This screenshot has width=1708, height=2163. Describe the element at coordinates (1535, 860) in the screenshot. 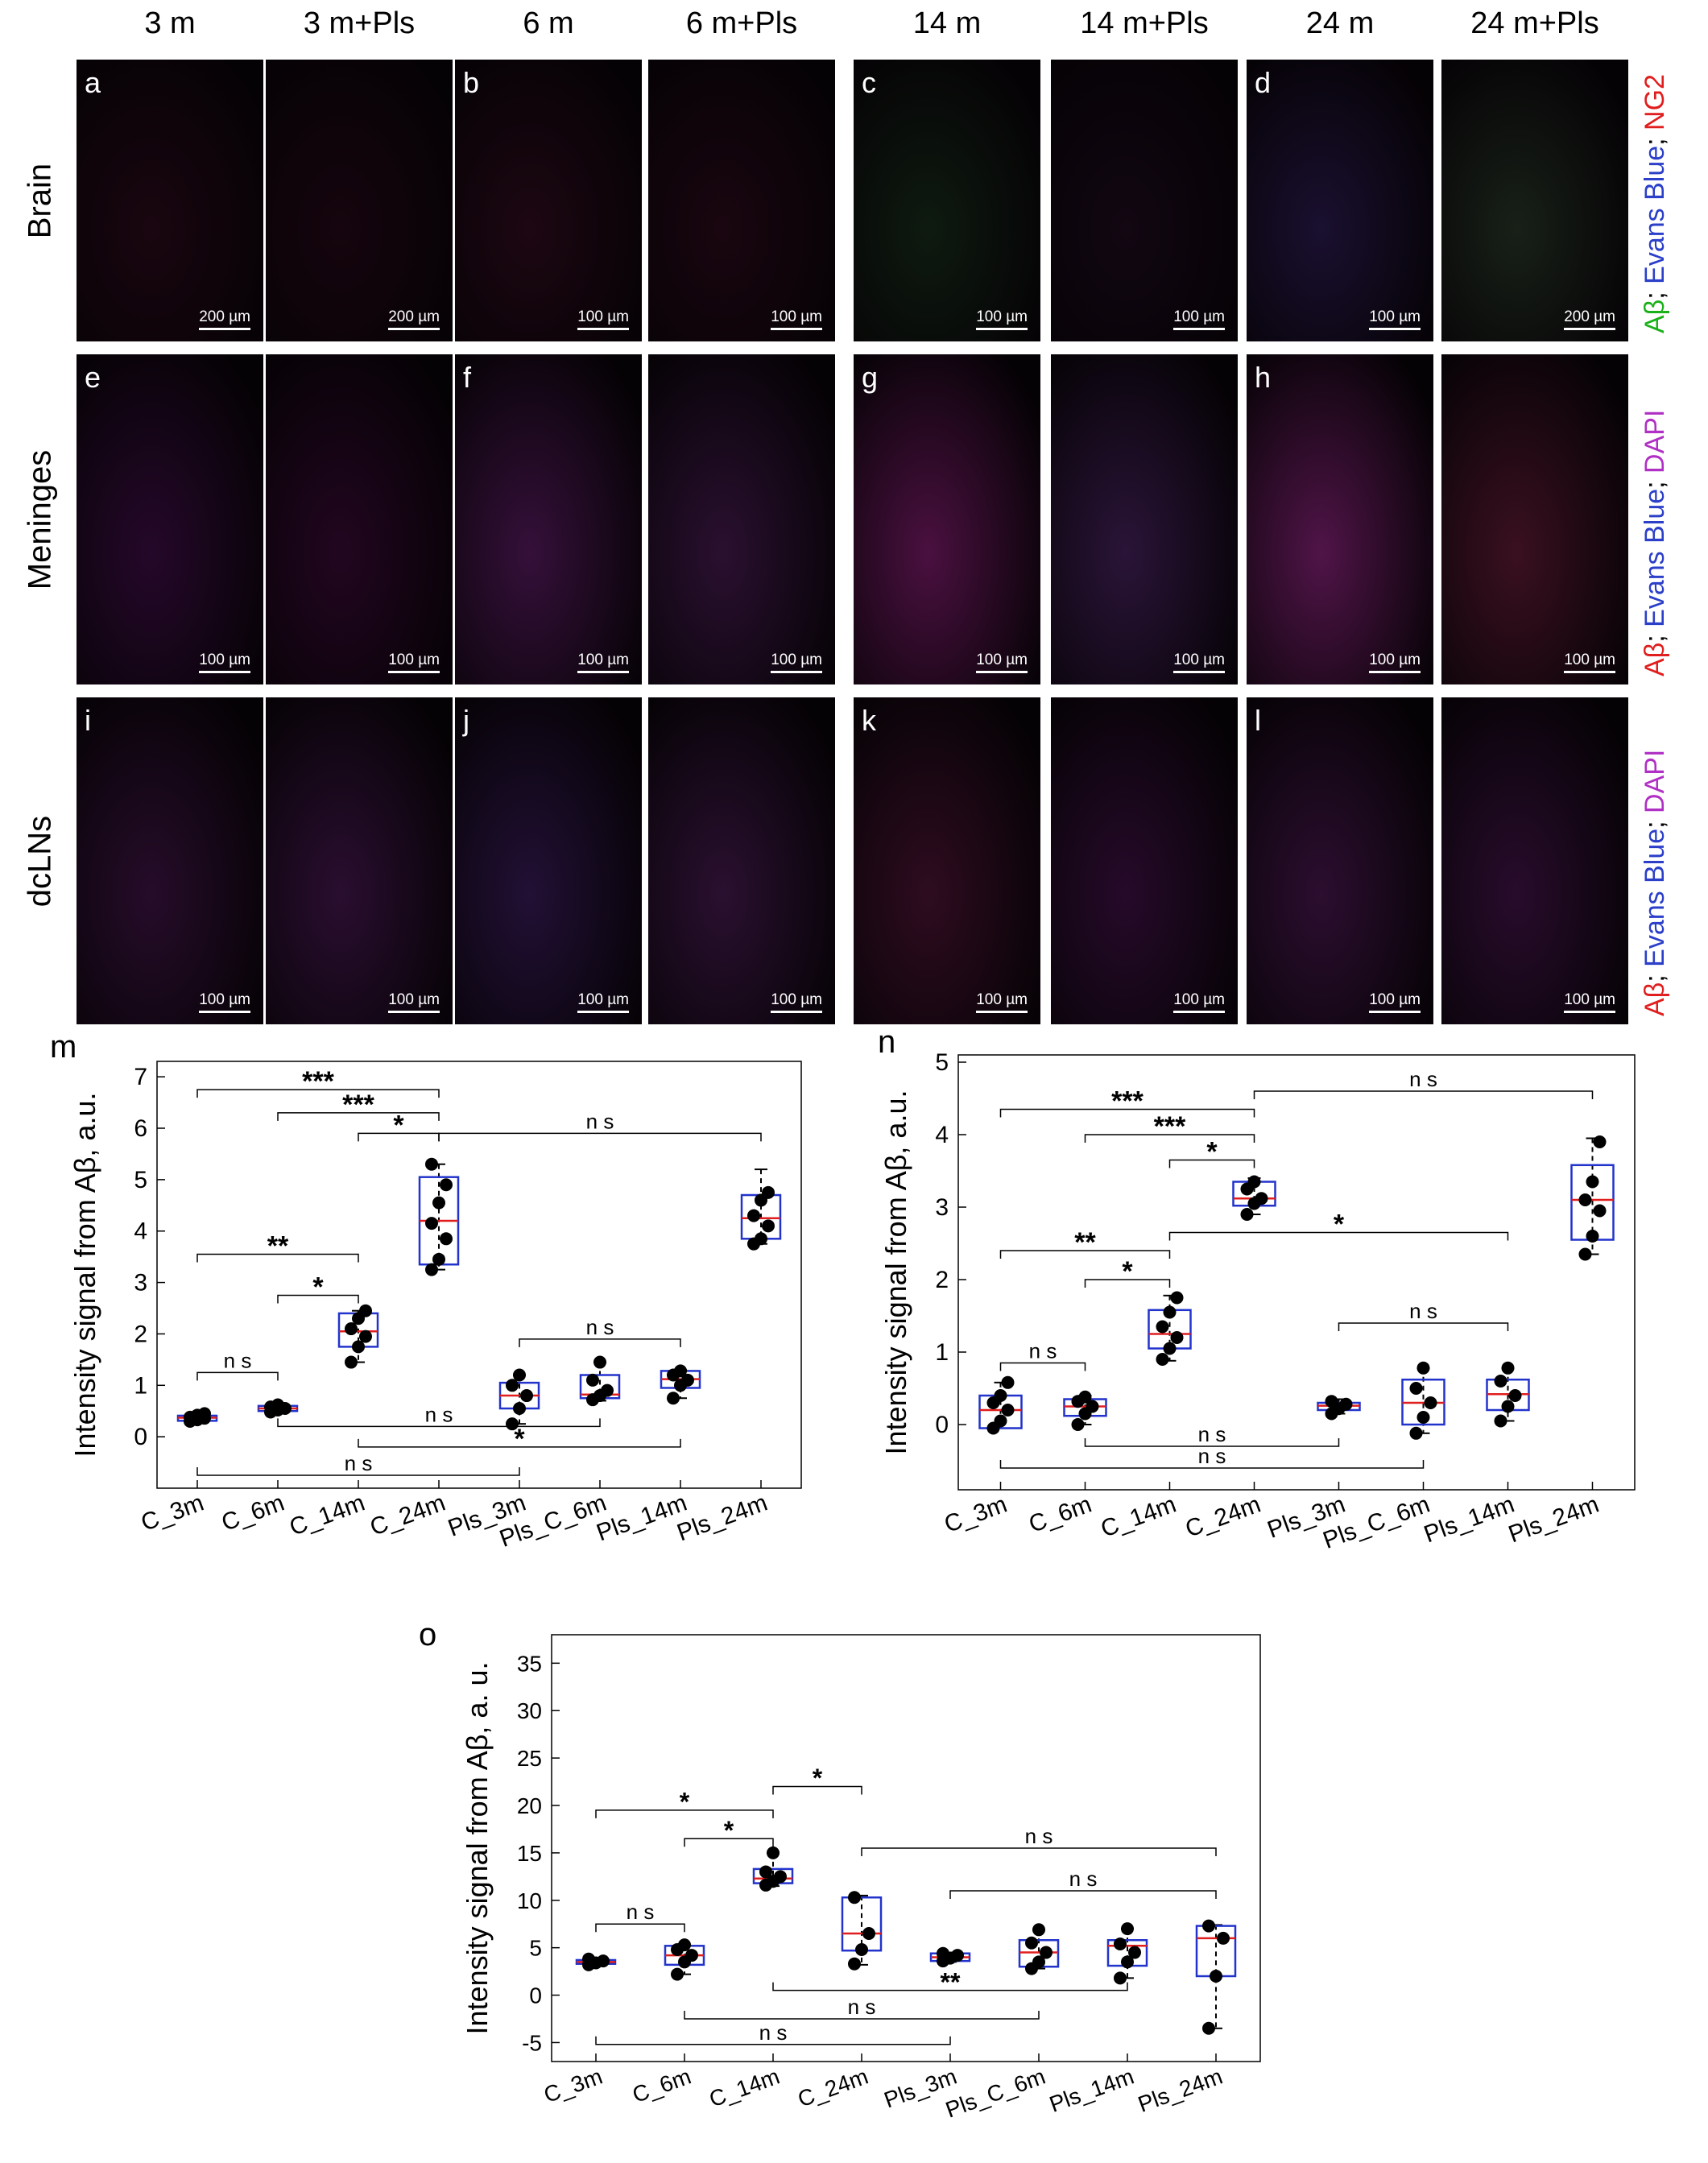

I see `micrograph-tile: 100 µm` at that location.